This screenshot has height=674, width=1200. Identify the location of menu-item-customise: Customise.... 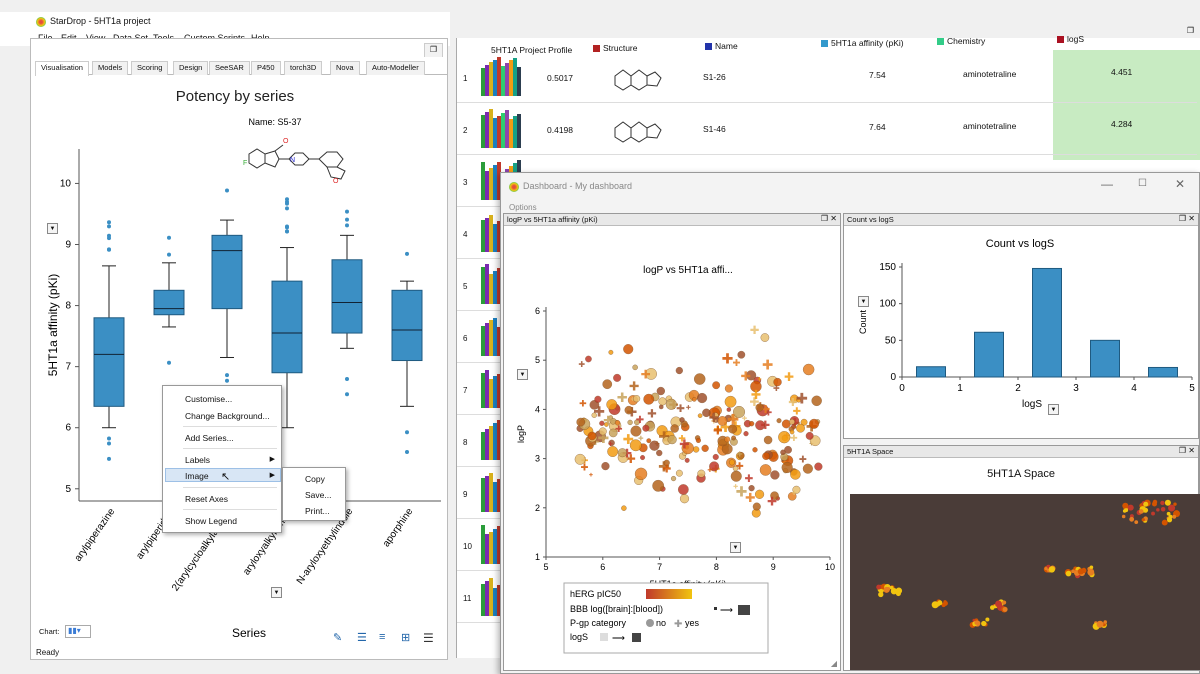
(209, 399).